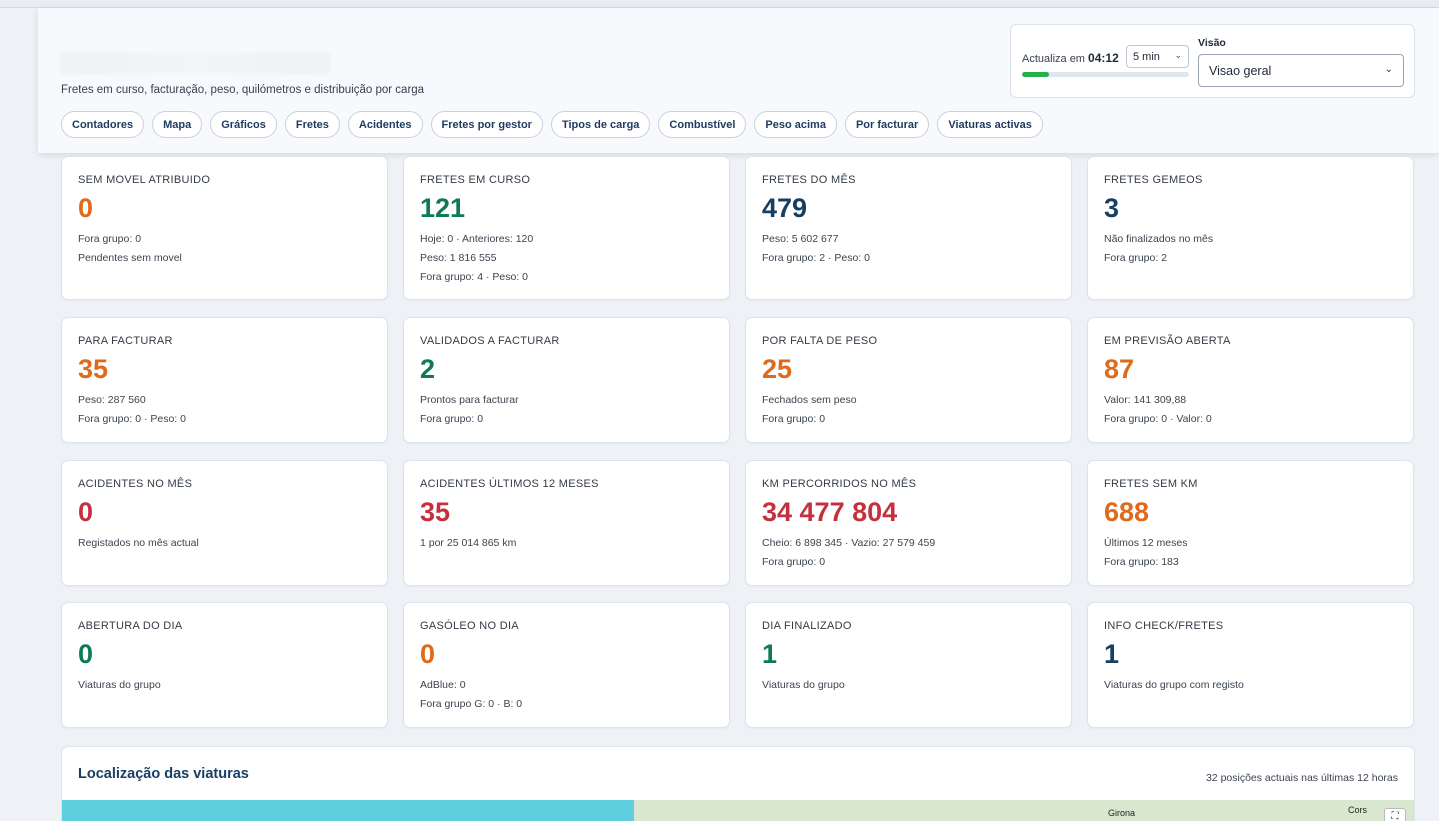 The width and height of the screenshot is (1439, 821). What do you see at coordinates (1174, 685) in the screenshot?
I see `counter-detail: Viaturas do grupo com registo` at bounding box center [1174, 685].